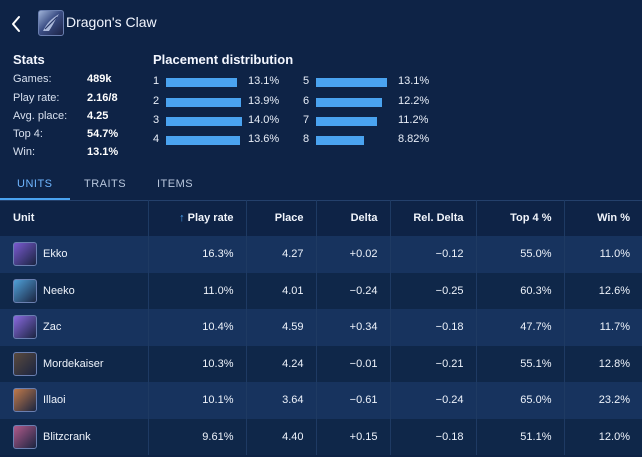  What do you see at coordinates (40, 116) in the screenshot?
I see `stat-label: Avg. place:` at bounding box center [40, 116].